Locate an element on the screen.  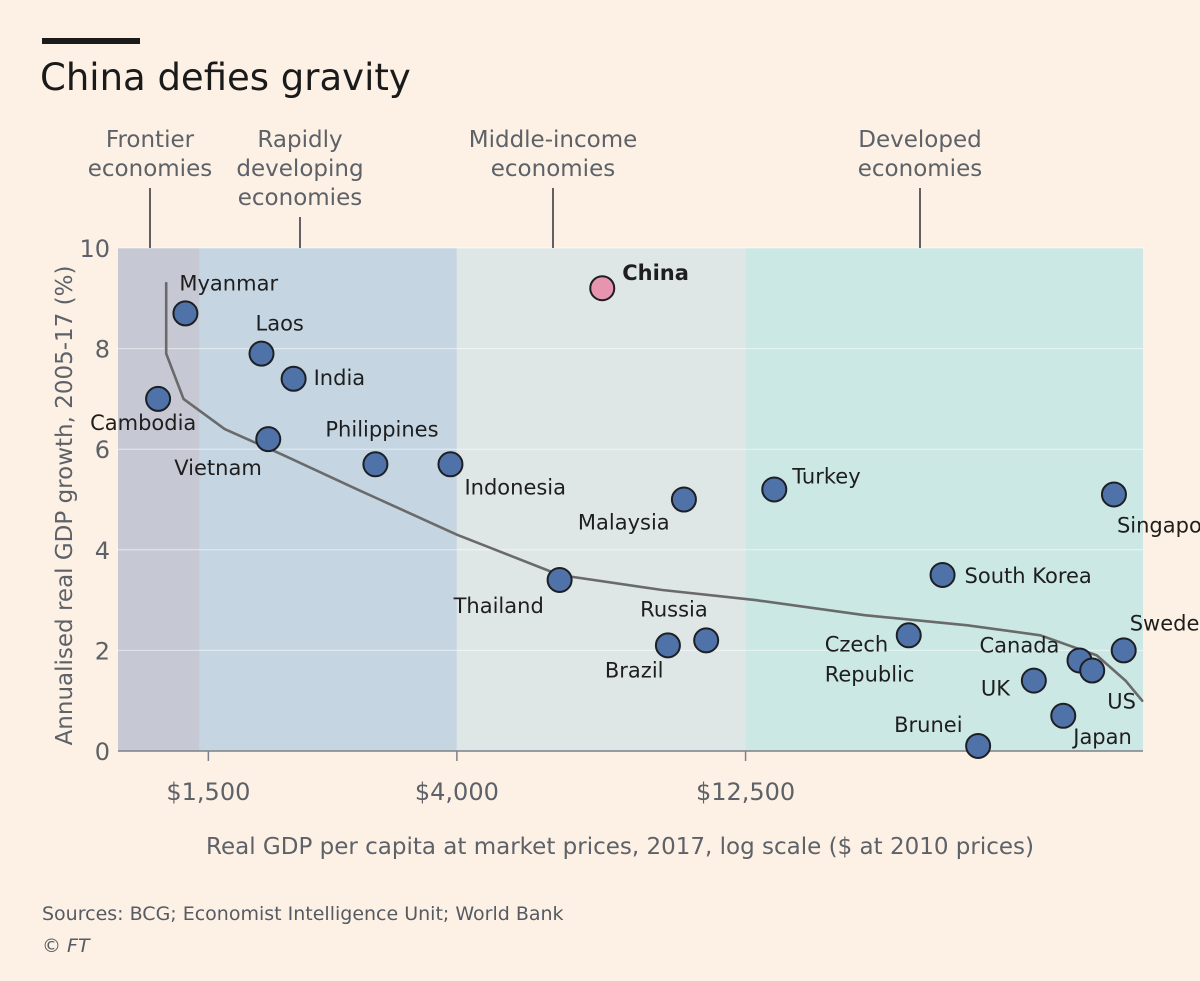
point-laos is located at coordinates (261, 353).